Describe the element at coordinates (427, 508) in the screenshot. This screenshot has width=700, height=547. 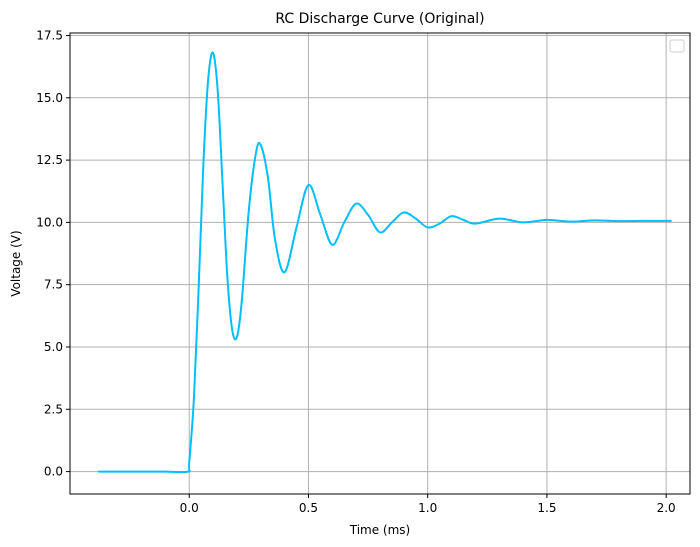
I see `x-tick-label: 1.0` at that location.